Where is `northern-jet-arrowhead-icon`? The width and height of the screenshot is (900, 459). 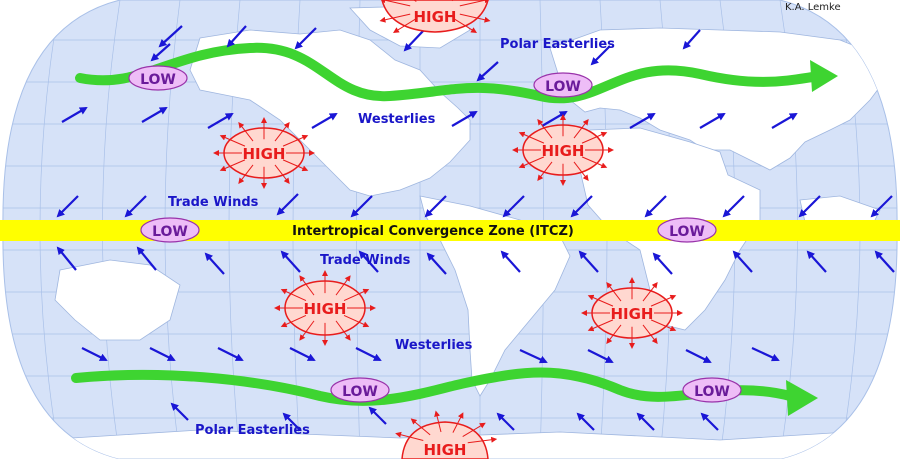 northern-jet-arrowhead-icon is located at coordinates (824, 76).